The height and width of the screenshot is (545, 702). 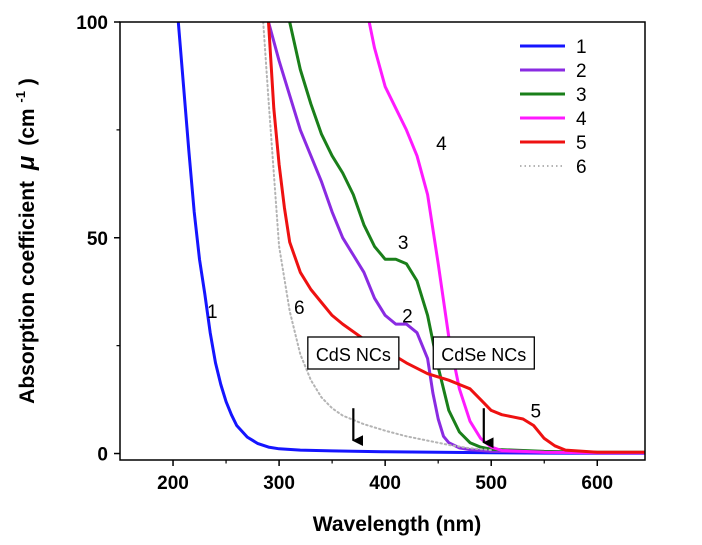 What do you see at coordinates (27, 81) in the screenshot?
I see `y-axis-title-unit-close: )` at bounding box center [27, 81].